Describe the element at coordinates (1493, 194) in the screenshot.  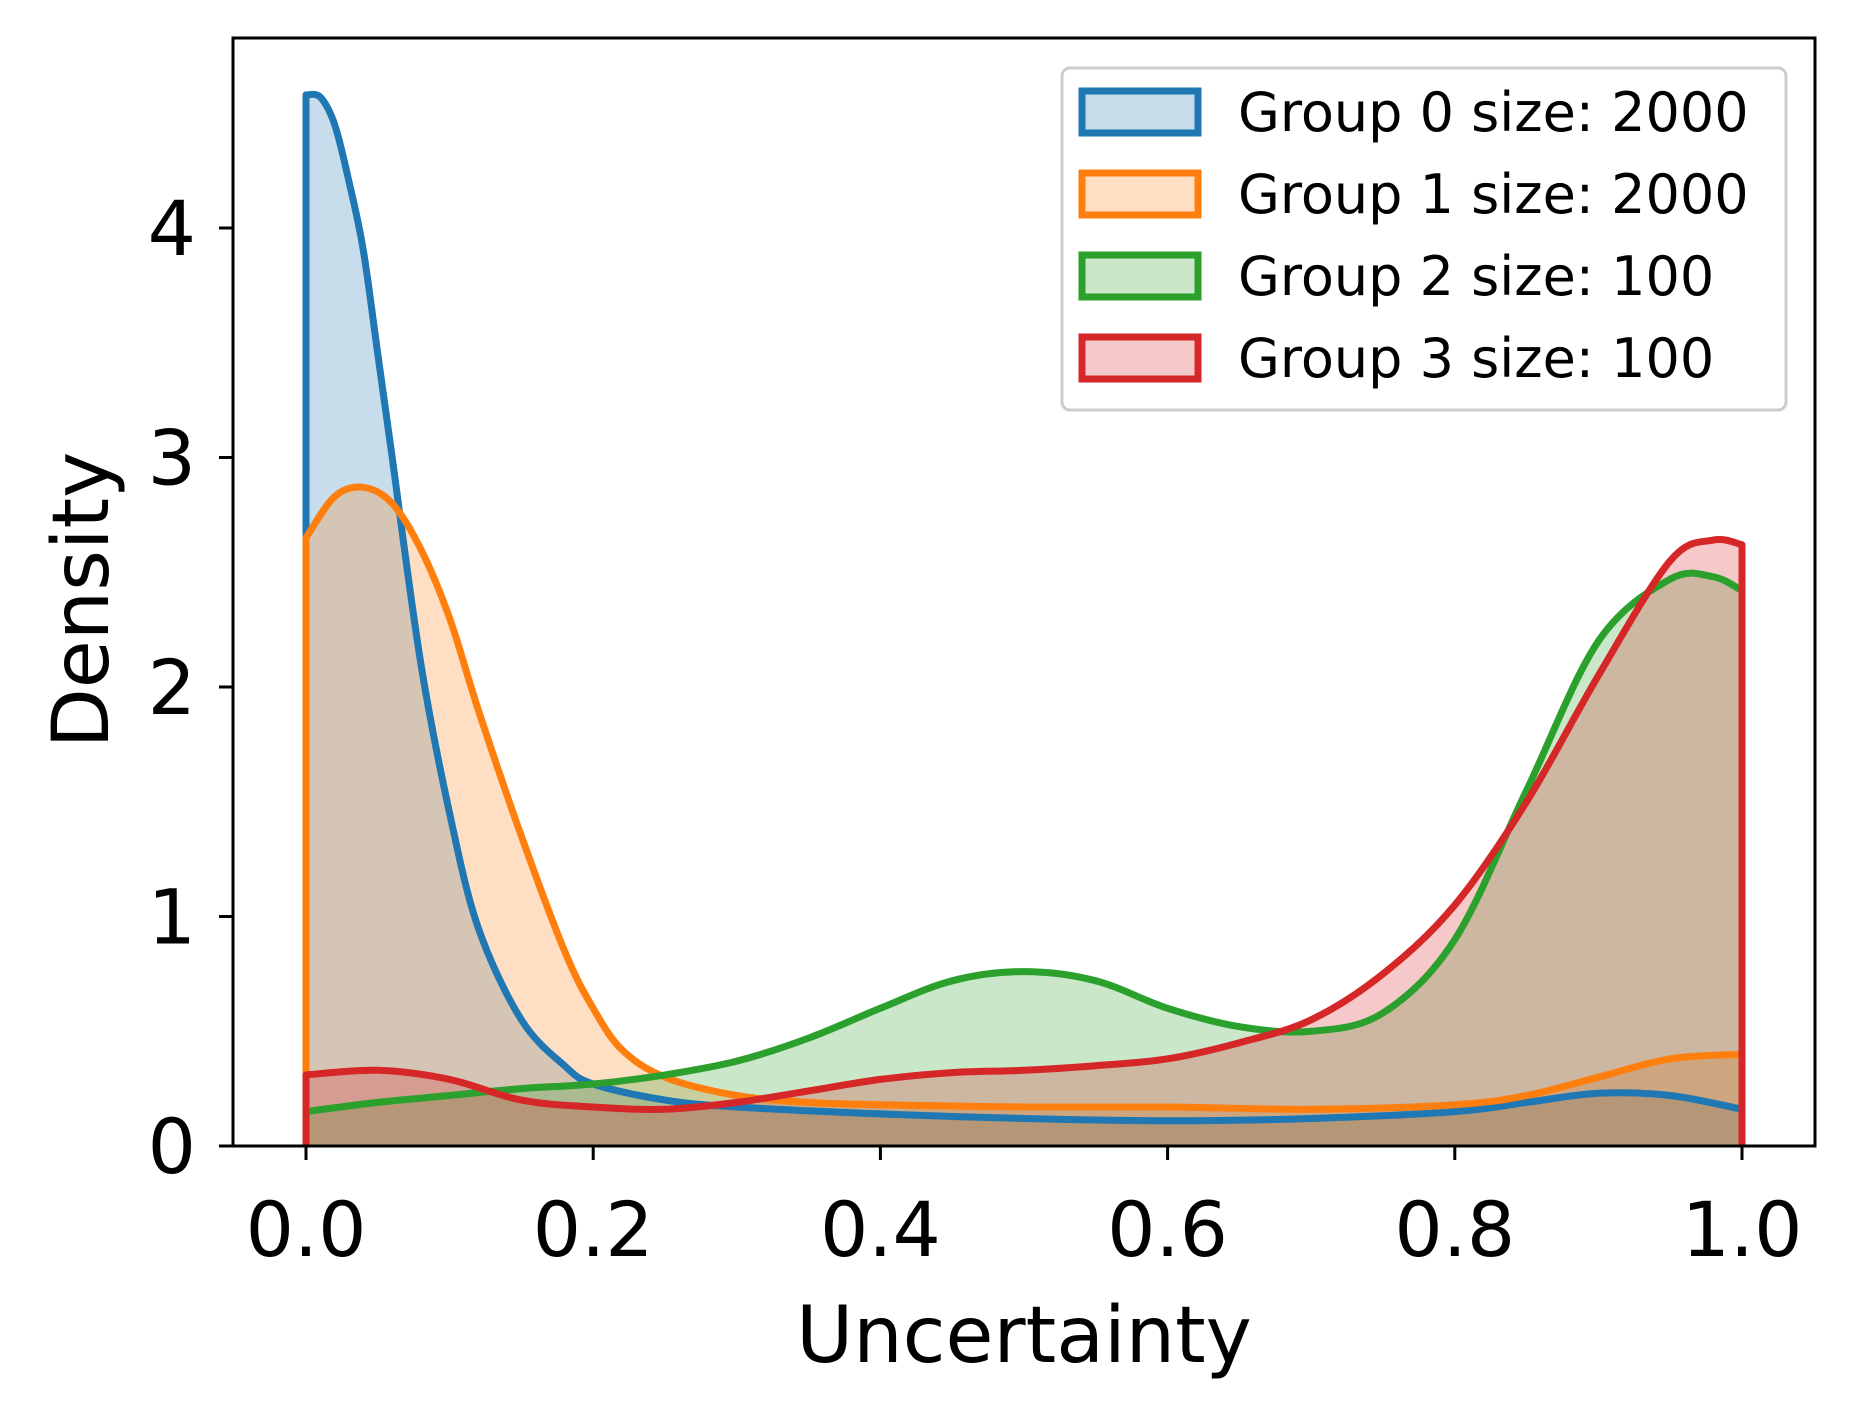
I see `legend-label-group-1: Group 1 size: 2000` at that location.